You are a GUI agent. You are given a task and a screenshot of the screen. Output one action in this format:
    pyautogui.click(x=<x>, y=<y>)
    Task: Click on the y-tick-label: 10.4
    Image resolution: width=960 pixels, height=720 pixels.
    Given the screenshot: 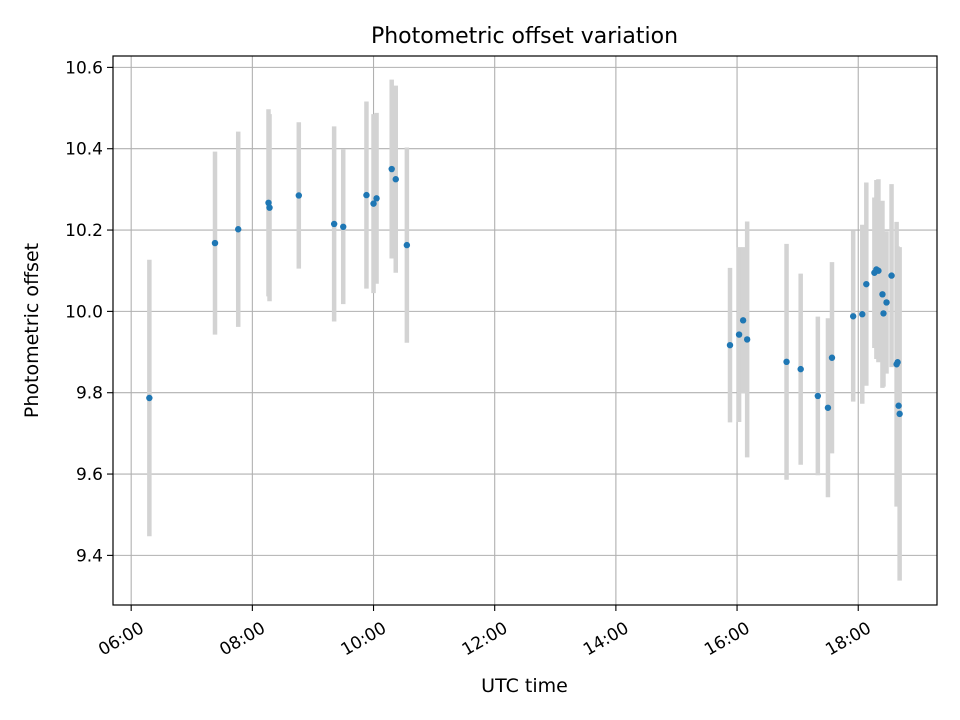 What is the action you would take?
    pyautogui.click(x=84, y=150)
    